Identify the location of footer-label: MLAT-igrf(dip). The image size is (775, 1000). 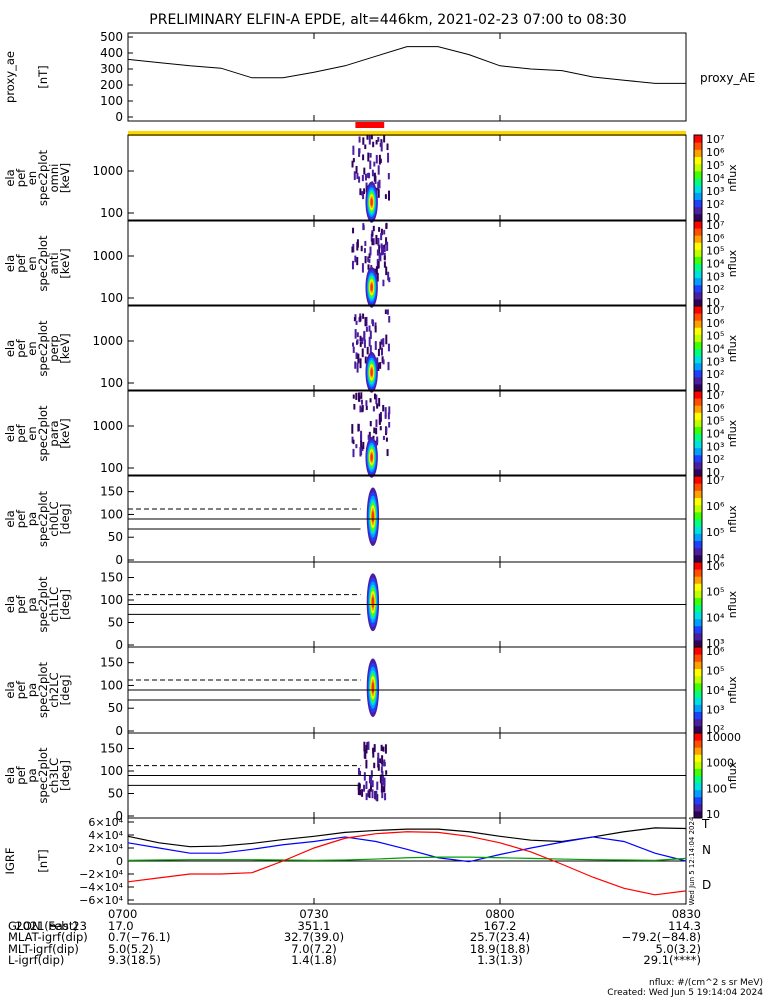
(48, 937).